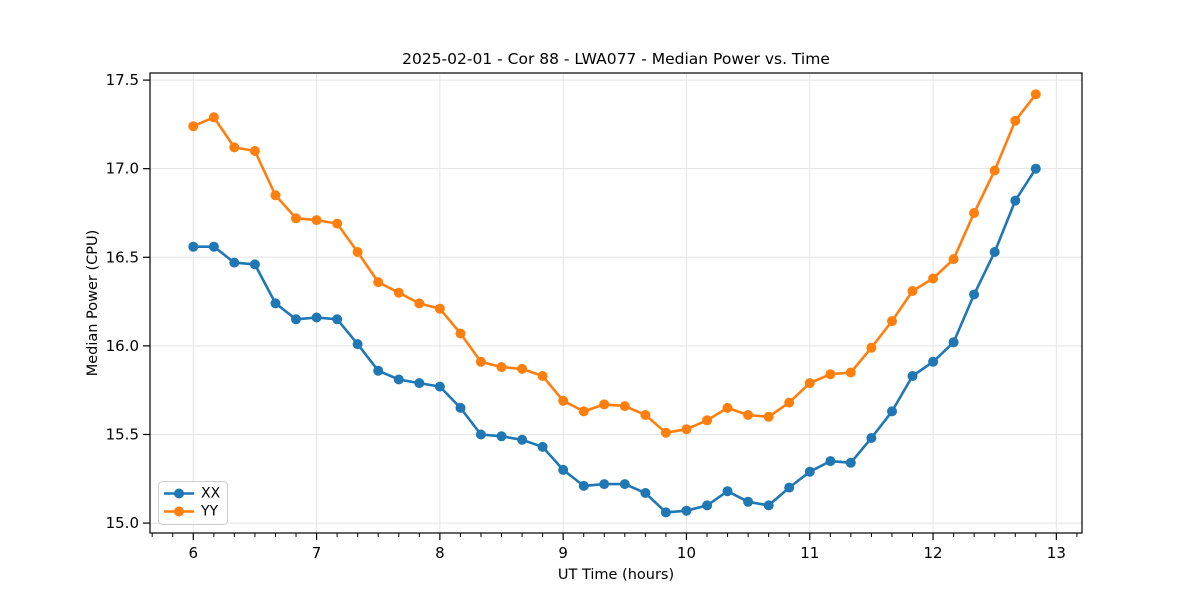 Image resolution: width=1200 pixels, height=600 pixels. Describe the element at coordinates (122, 80) in the screenshot. I see `y-tick-label: 17.5` at that location.